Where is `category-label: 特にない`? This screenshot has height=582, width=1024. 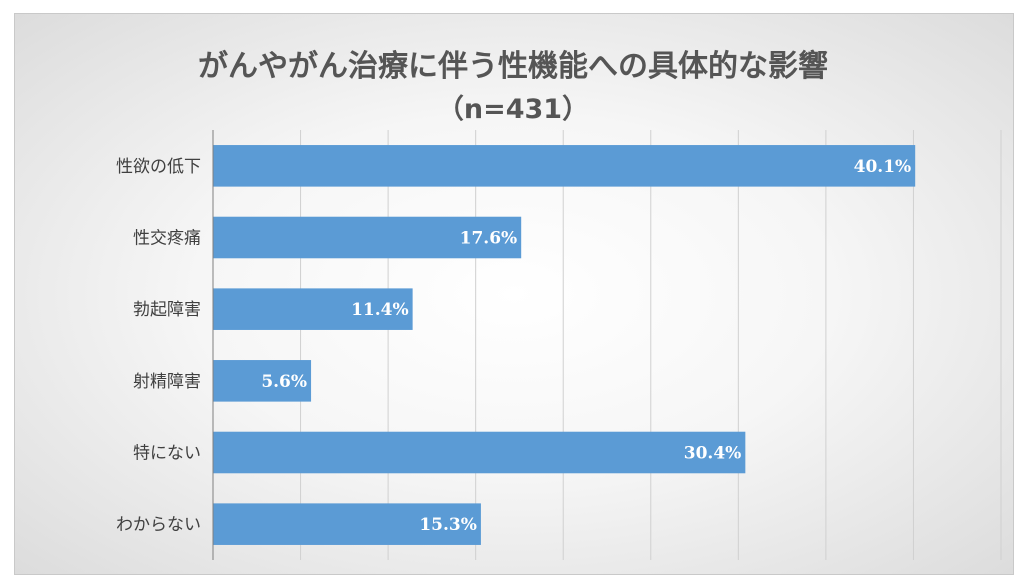
category-label: 特にない is located at coordinates (167, 454).